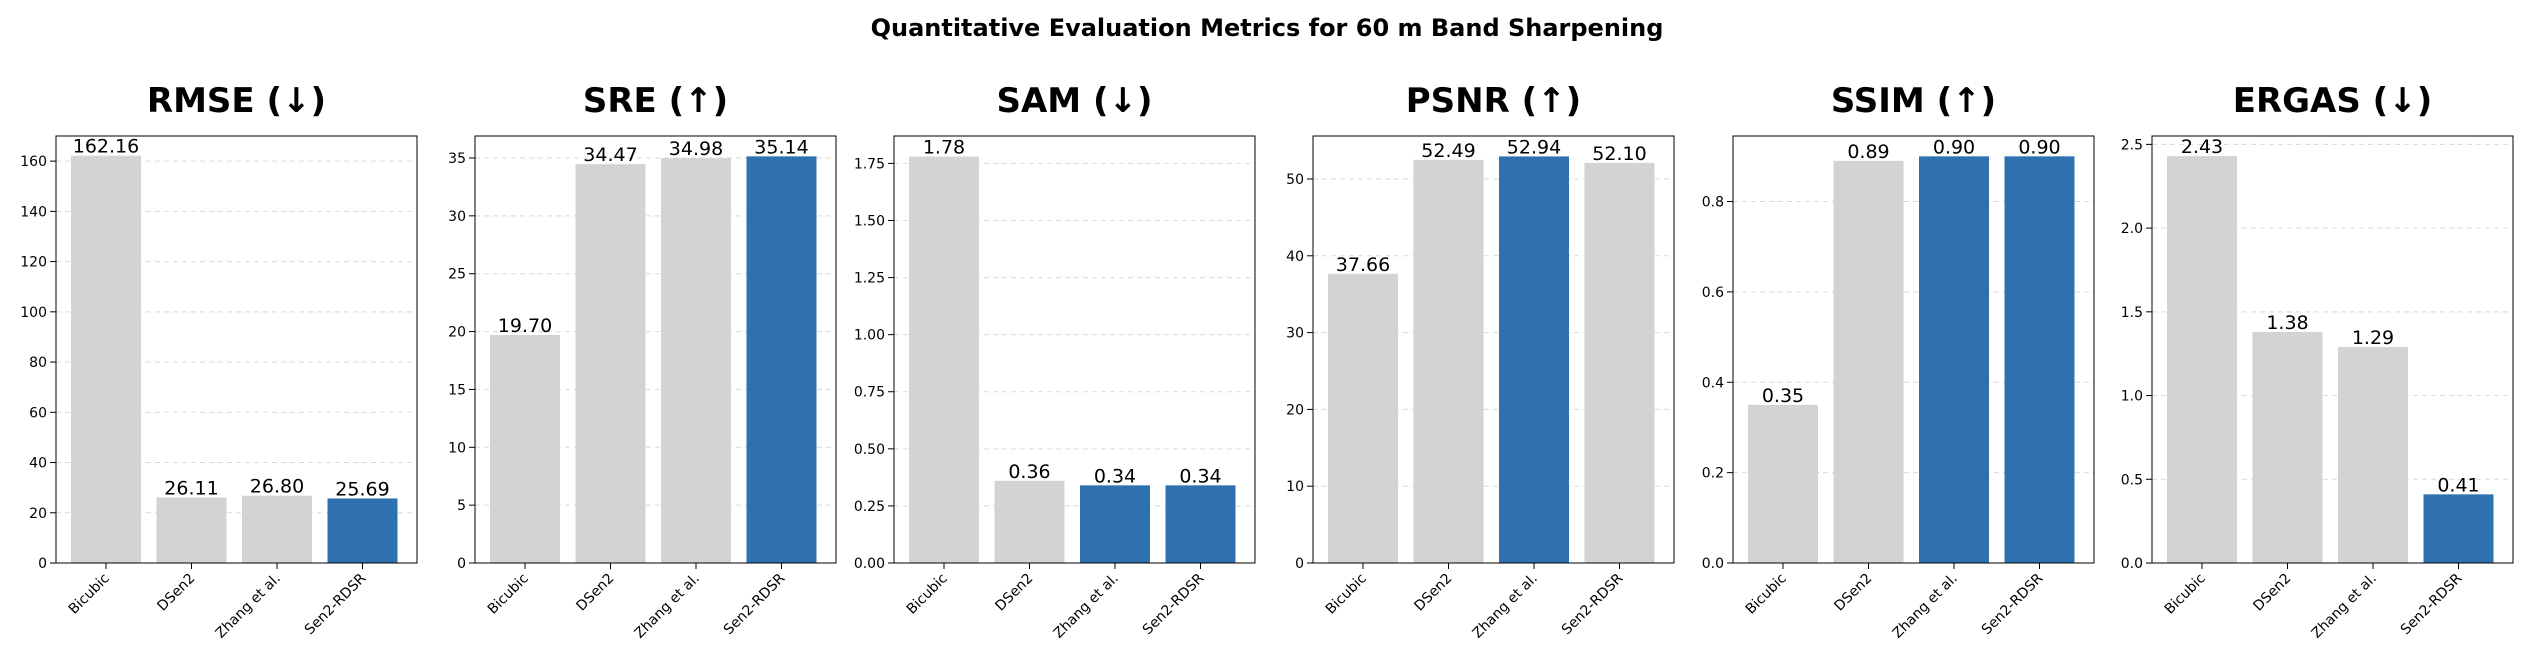  What do you see at coordinates (1713, 383) in the screenshot?
I see `y-tick-label: 0.4` at bounding box center [1713, 383].